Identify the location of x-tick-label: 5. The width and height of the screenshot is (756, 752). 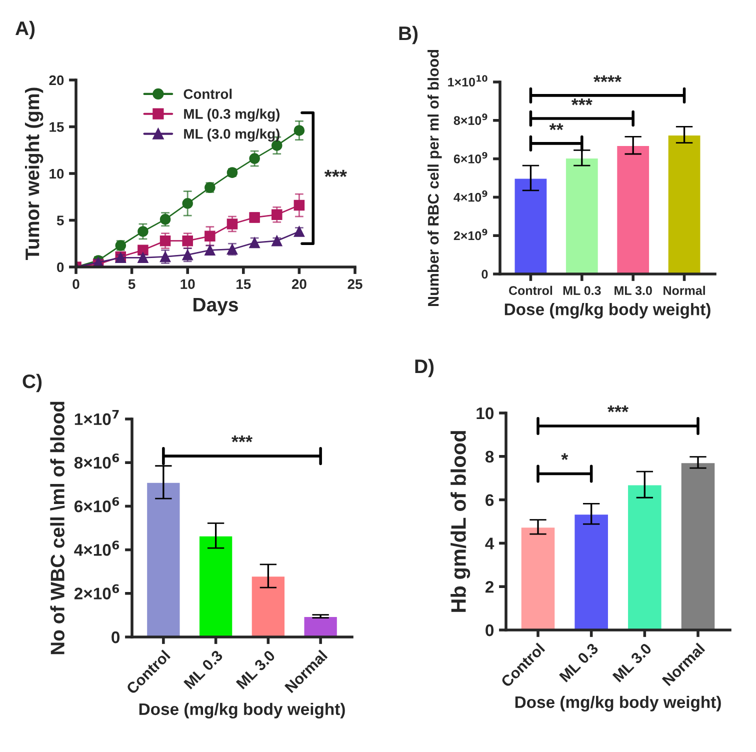
(132, 284).